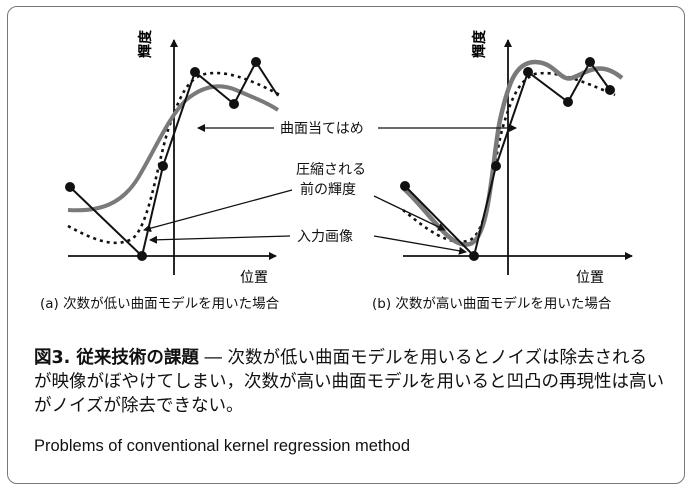 Image resolution: width=693 pixels, height=491 pixels. What do you see at coordinates (479, 43) in the screenshot?
I see `panel-b-y-axis-label: 輝度` at bounding box center [479, 43].